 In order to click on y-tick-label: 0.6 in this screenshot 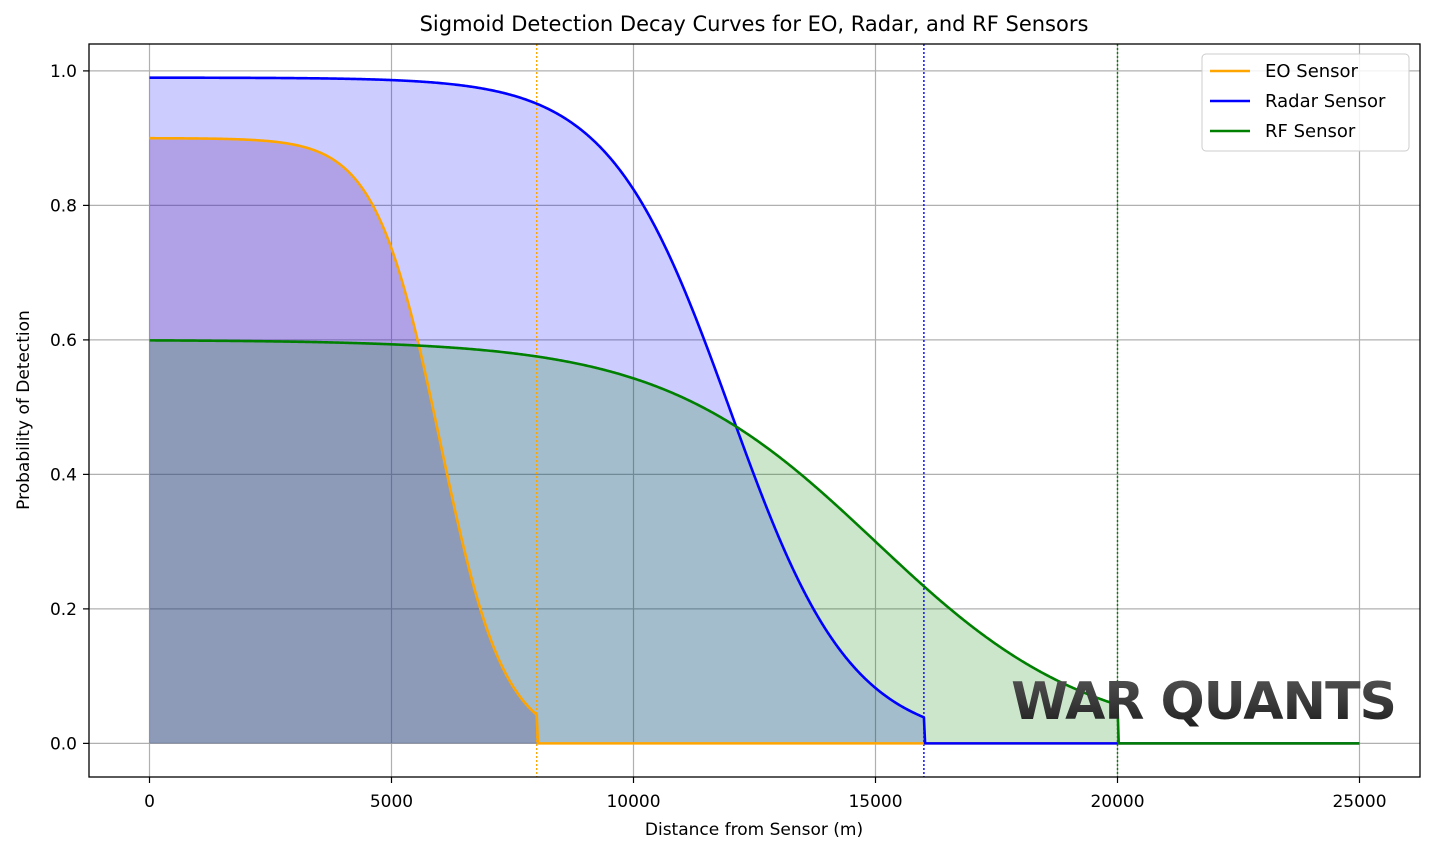, I will do `click(63, 341)`.